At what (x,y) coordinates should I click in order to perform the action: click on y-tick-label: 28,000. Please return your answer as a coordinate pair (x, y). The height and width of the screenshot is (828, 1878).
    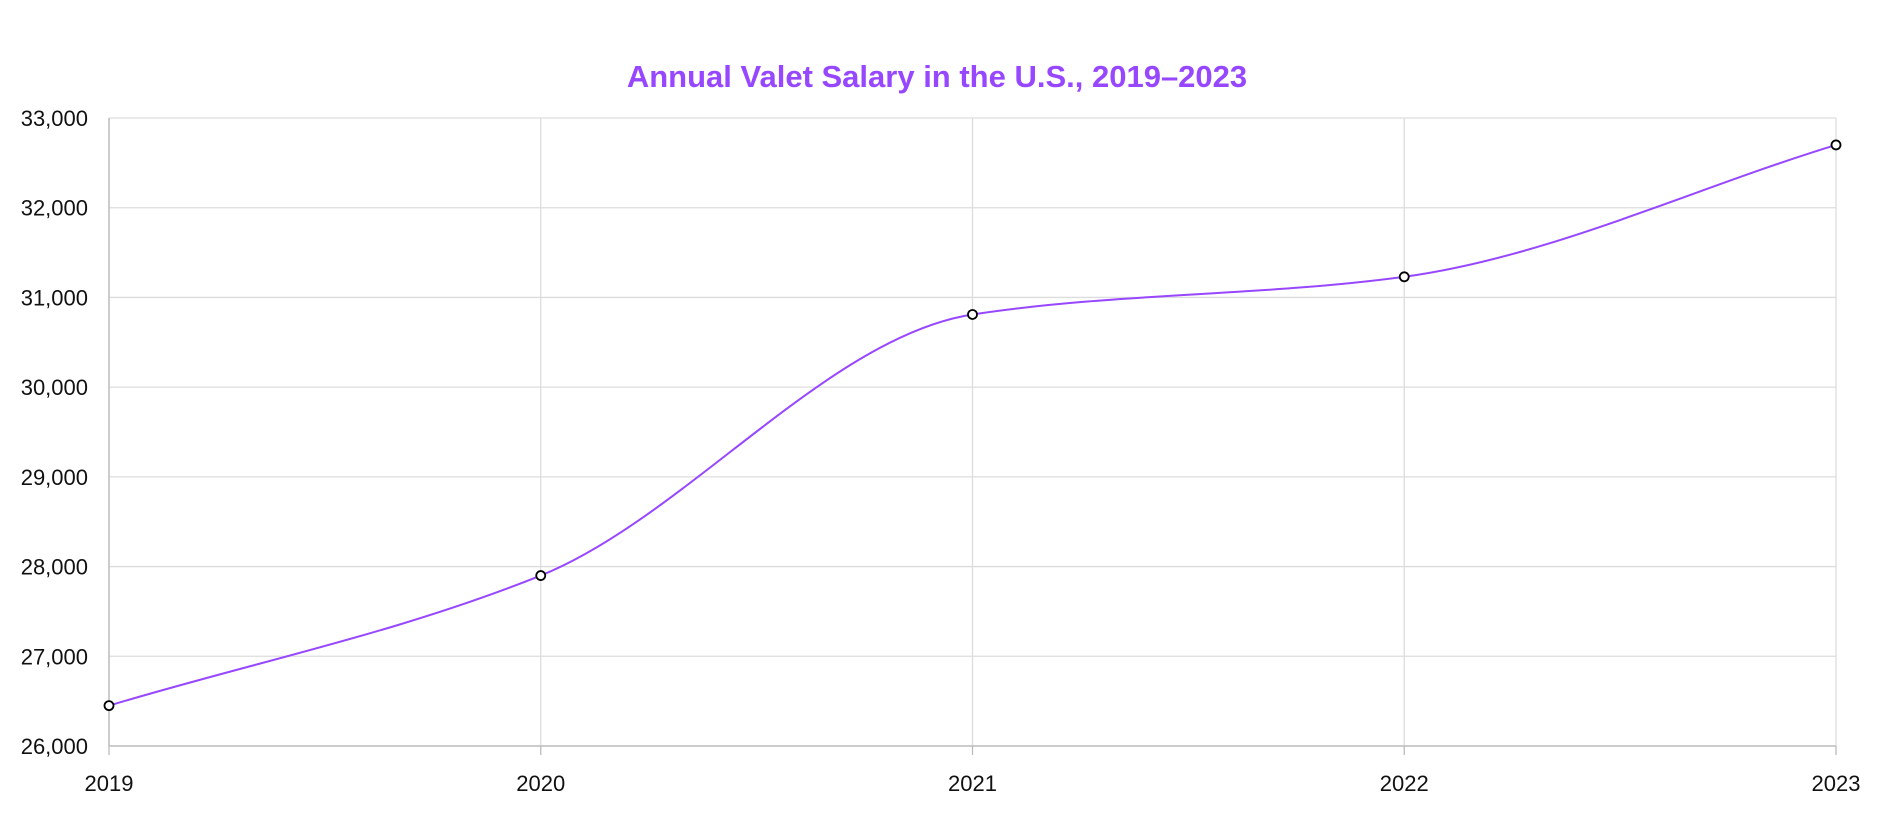
    Looking at the image, I should click on (54, 567).